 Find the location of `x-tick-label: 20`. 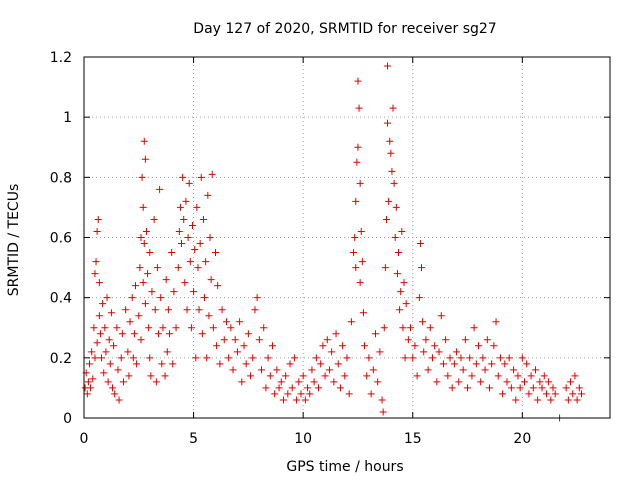

x-tick-label: 20 is located at coordinates (522, 439).